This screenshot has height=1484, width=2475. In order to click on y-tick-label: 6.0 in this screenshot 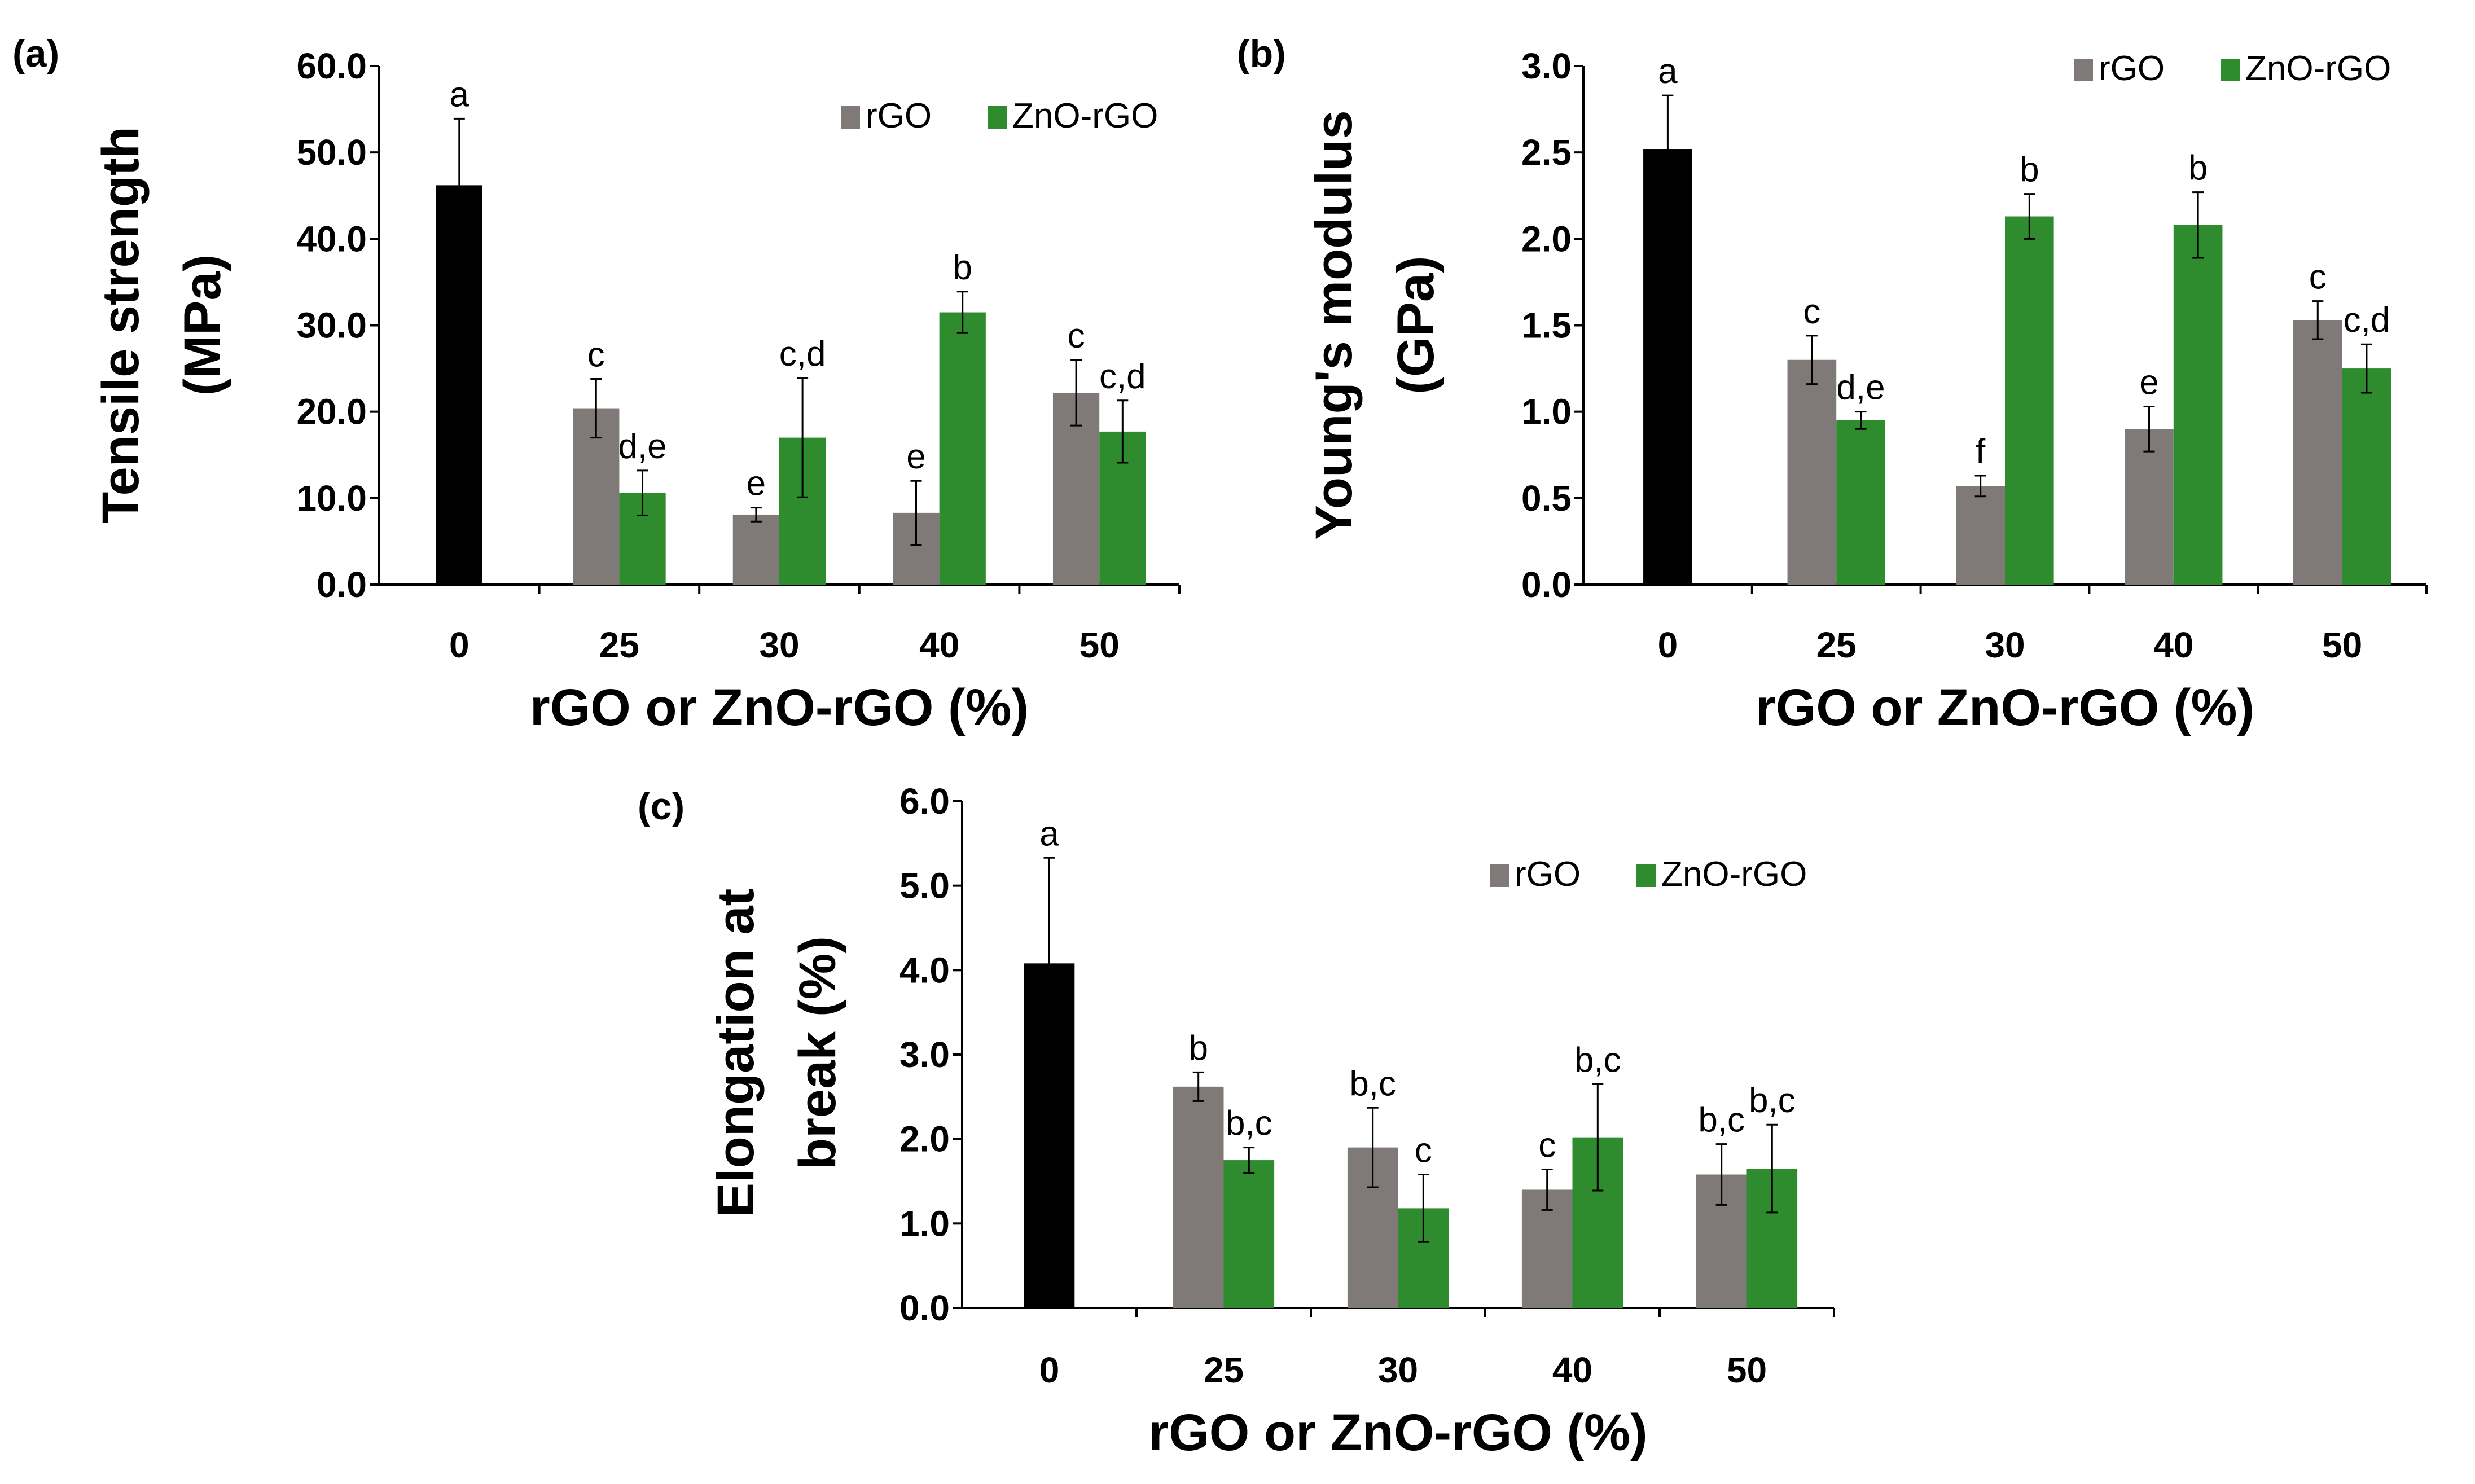, I will do `click(924, 801)`.